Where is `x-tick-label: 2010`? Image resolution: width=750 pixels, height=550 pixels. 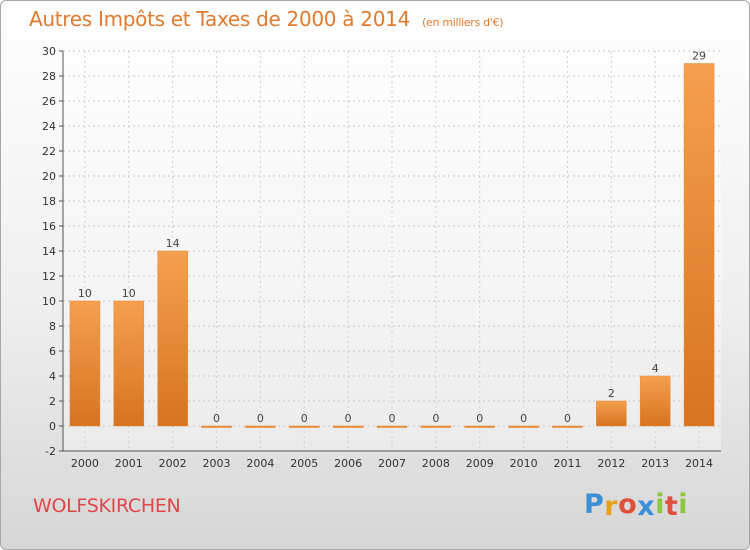
x-tick-label: 2010 is located at coordinates (524, 463).